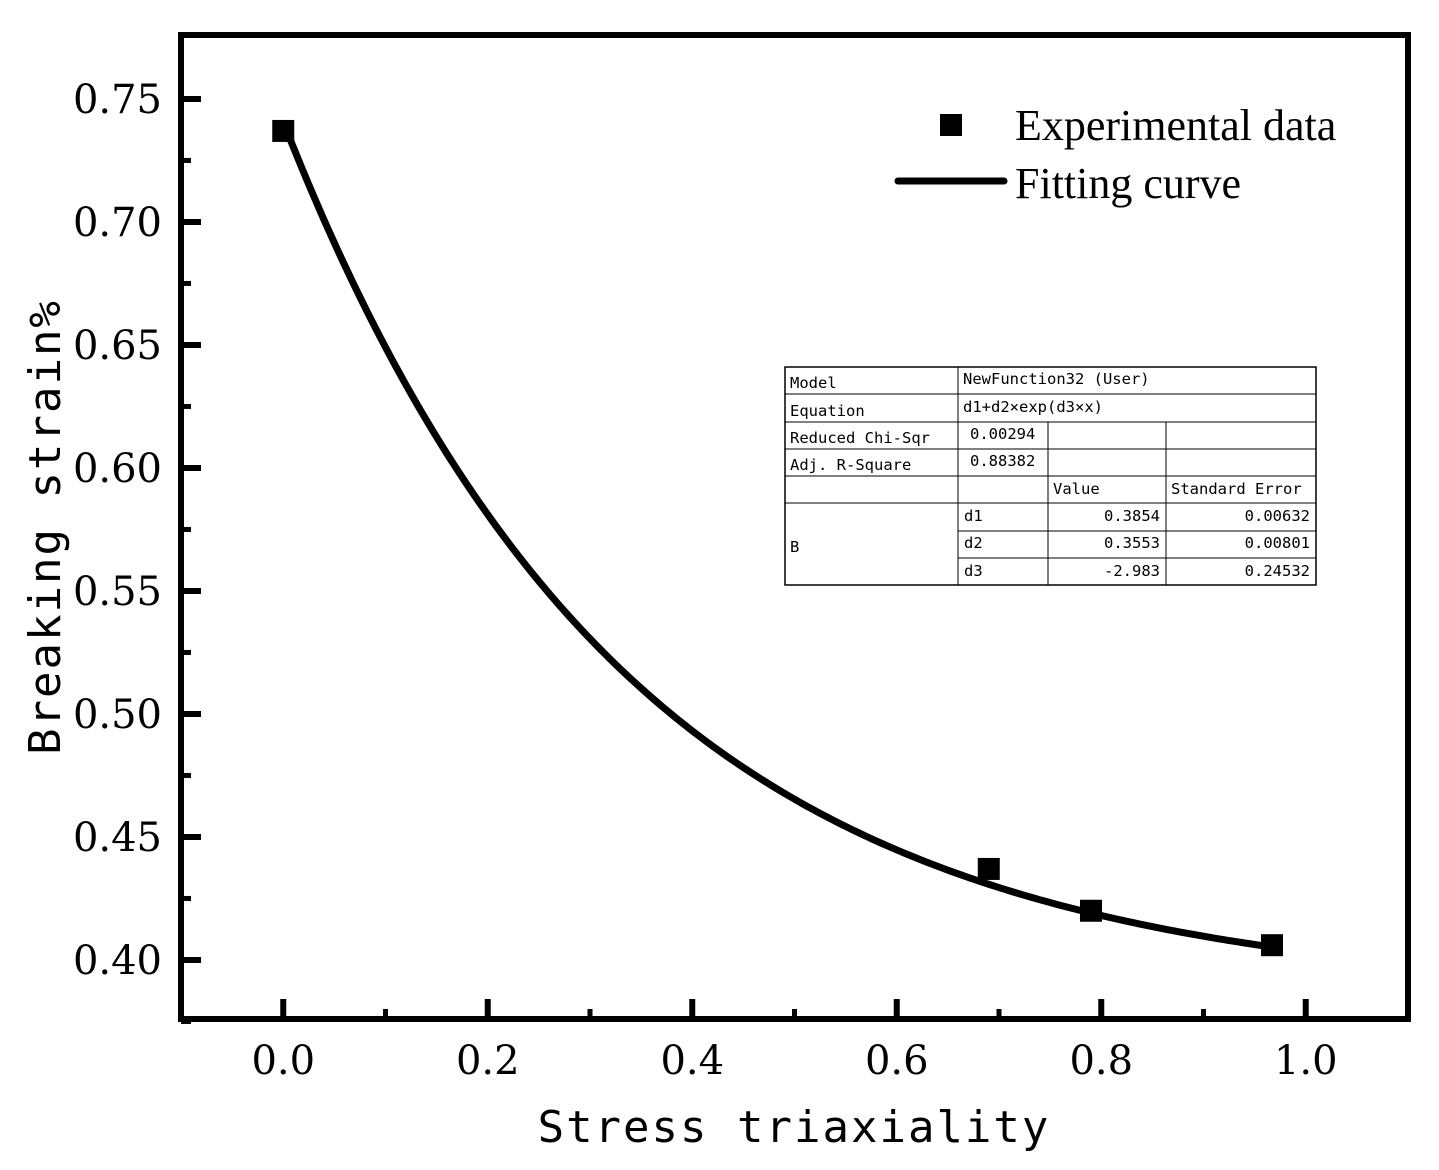  What do you see at coordinates (951, 125) in the screenshot?
I see `legend-marker-experimental` at bounding box center [951, 125].